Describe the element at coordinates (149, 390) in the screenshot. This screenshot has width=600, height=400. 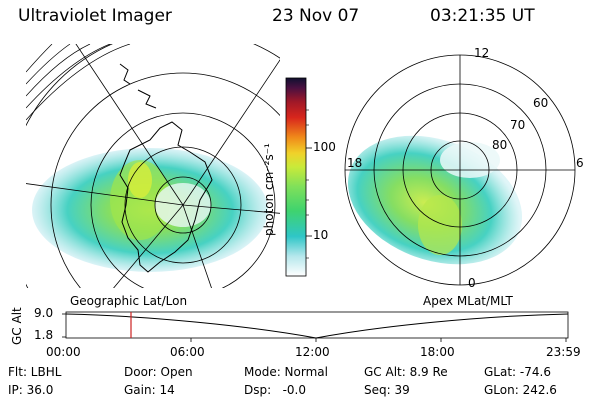
I see `gain-info: Gain: 14` at that location.